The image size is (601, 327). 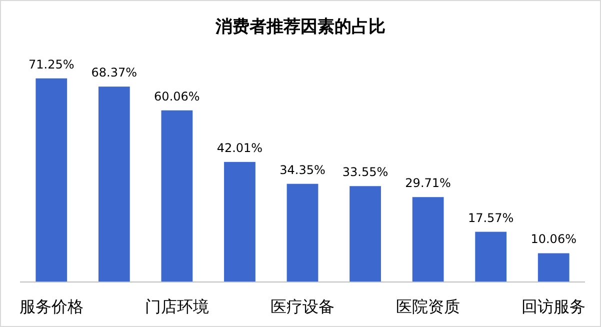 I want to click on data-label: 10.06%, so click(x=553, y=239).